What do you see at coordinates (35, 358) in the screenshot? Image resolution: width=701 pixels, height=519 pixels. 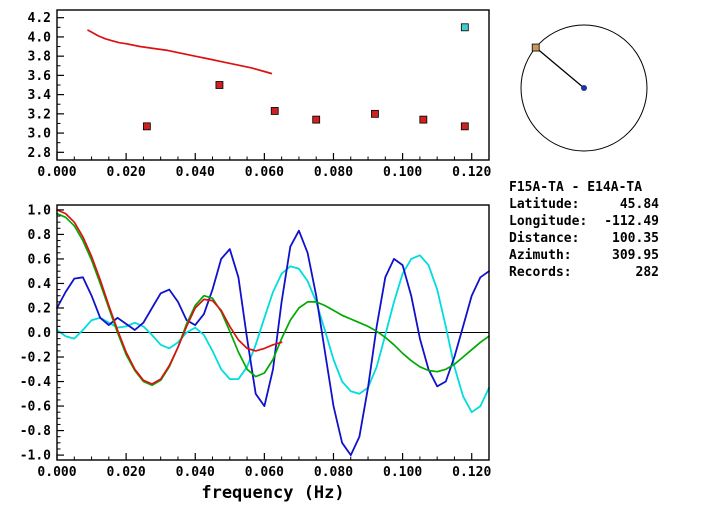 I see `y-tick-label: -0.2` at bounding box center [35, 358].